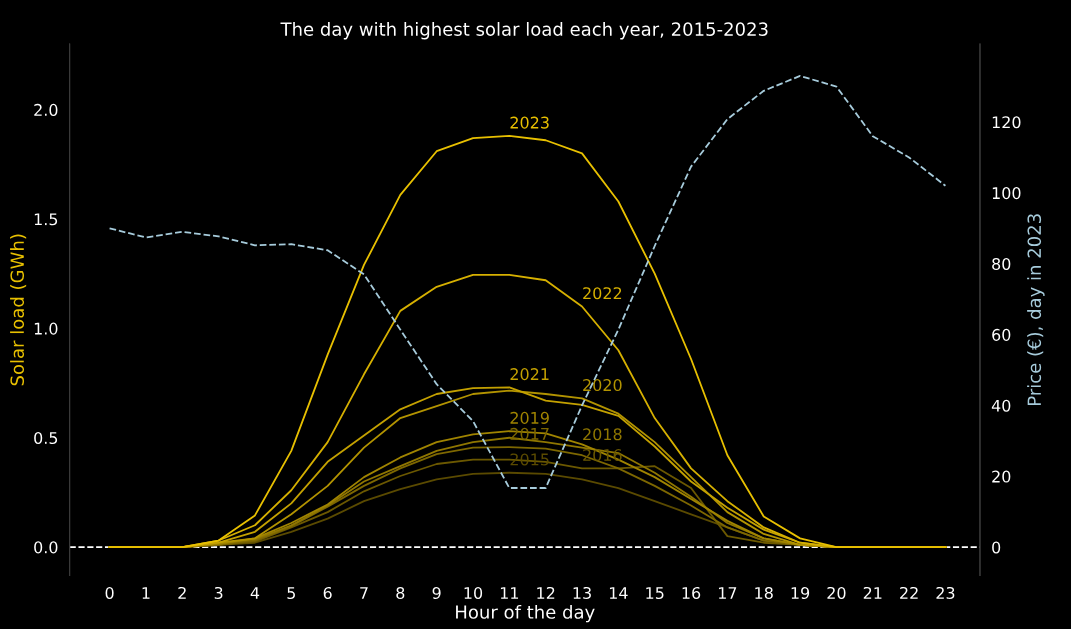 The width and height of the screenshot is (1071, 629). I want to click on y2-tick-label: 60, so click(1001, 334).